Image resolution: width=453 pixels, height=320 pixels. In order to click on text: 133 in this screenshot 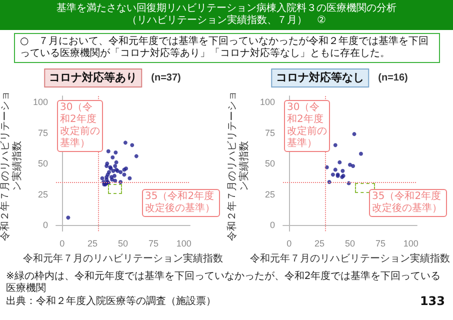, I will do `click(432, 301)`.